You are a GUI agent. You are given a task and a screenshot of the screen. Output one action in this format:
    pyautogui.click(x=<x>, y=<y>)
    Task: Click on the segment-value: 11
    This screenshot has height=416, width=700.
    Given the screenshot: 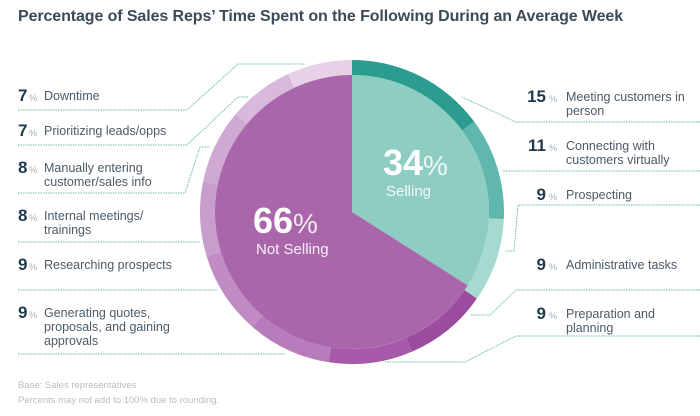 What is the action you would take?
    pyautogui.click(x=537, y=145)
    